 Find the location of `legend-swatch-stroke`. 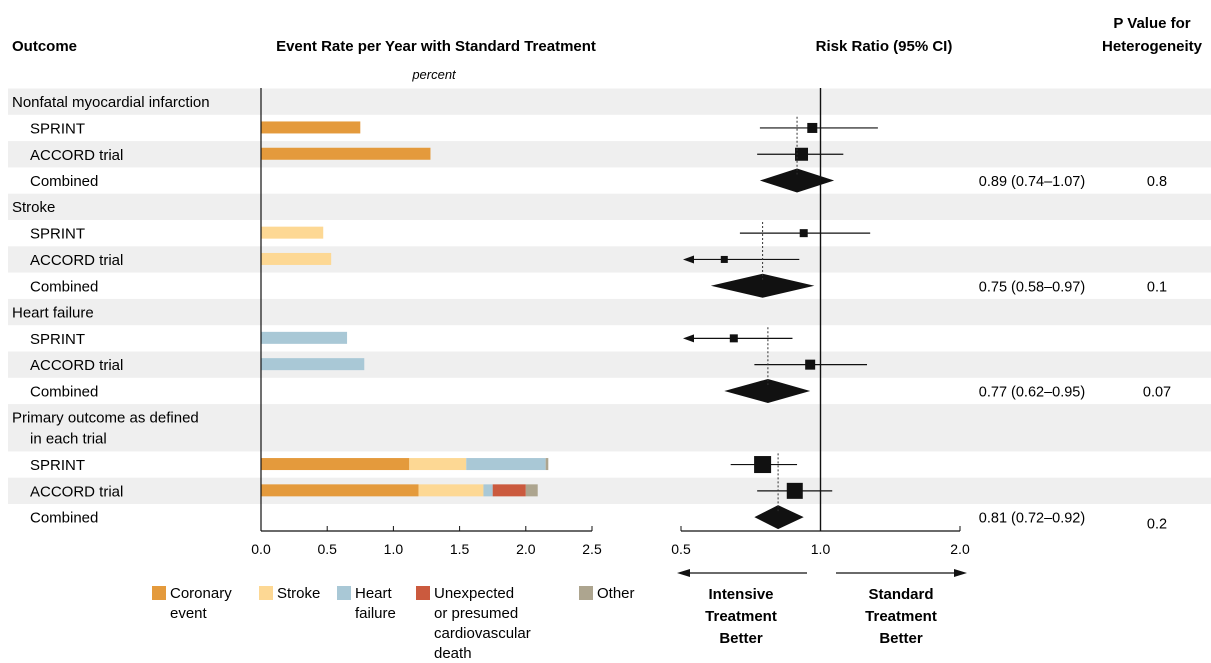

legend-swatch-stroke is located at coordinates (266, 593).